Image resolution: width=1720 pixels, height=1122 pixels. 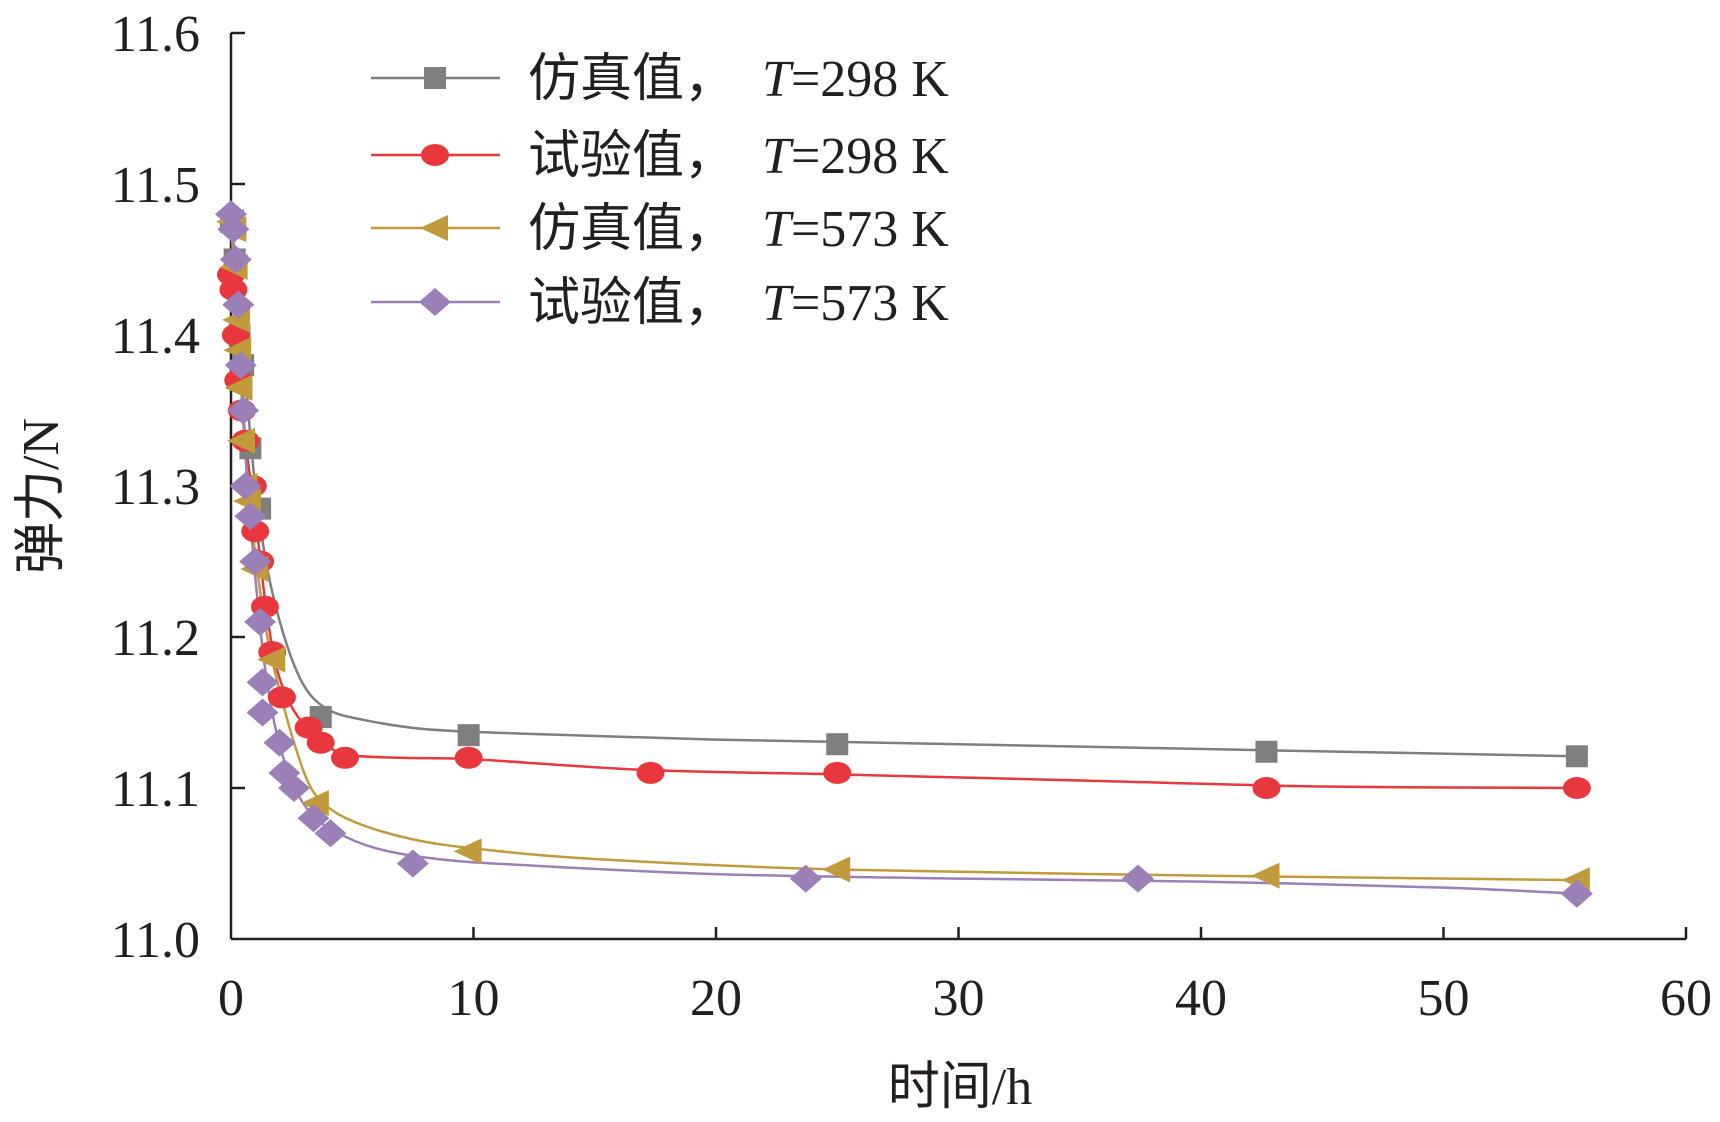 What do you see at coordinates (960, 1087) in the screenshot?
I see `x-axis-title: 时间/h` at bounding box center [960, 1087].